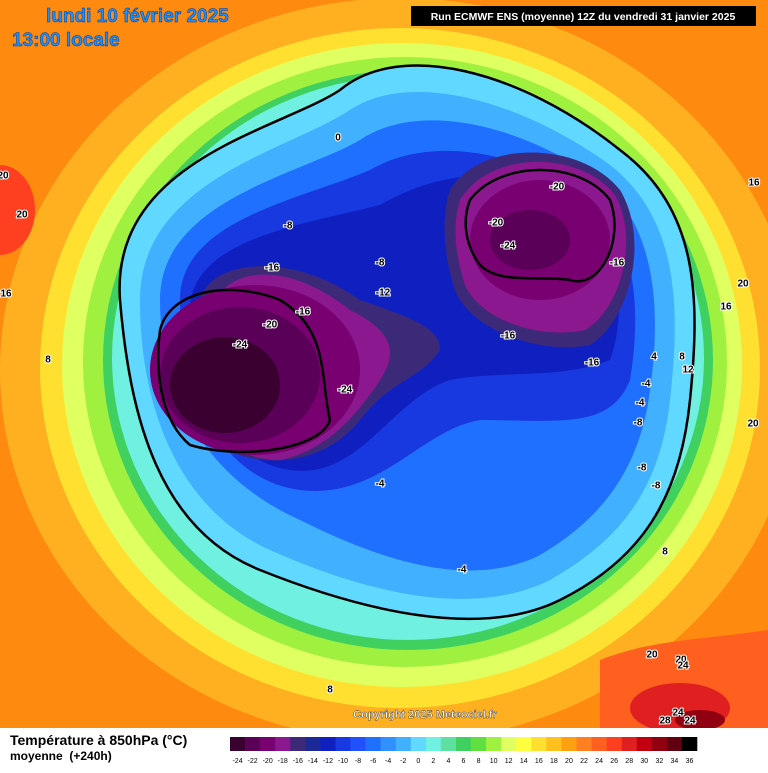 Image resolution: width=768 pixels, height=773 pixels. Describe the element at coordinates (433, 761) in the screenshot. I see `colorbar-label: 2` at that location.